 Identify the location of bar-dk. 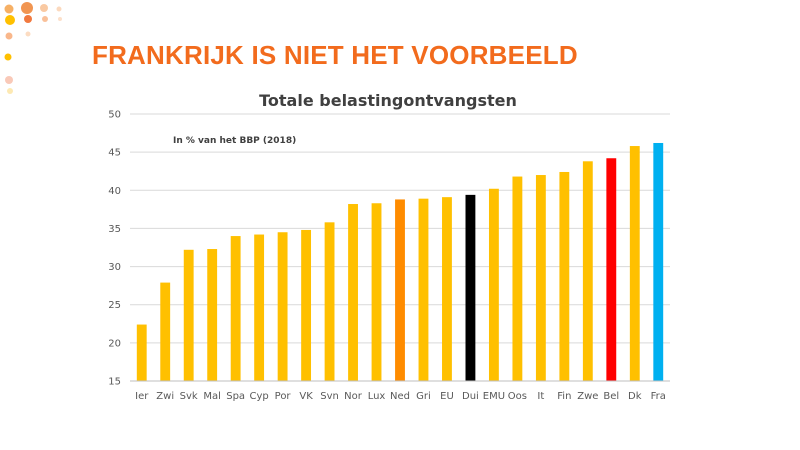
(634, 263).